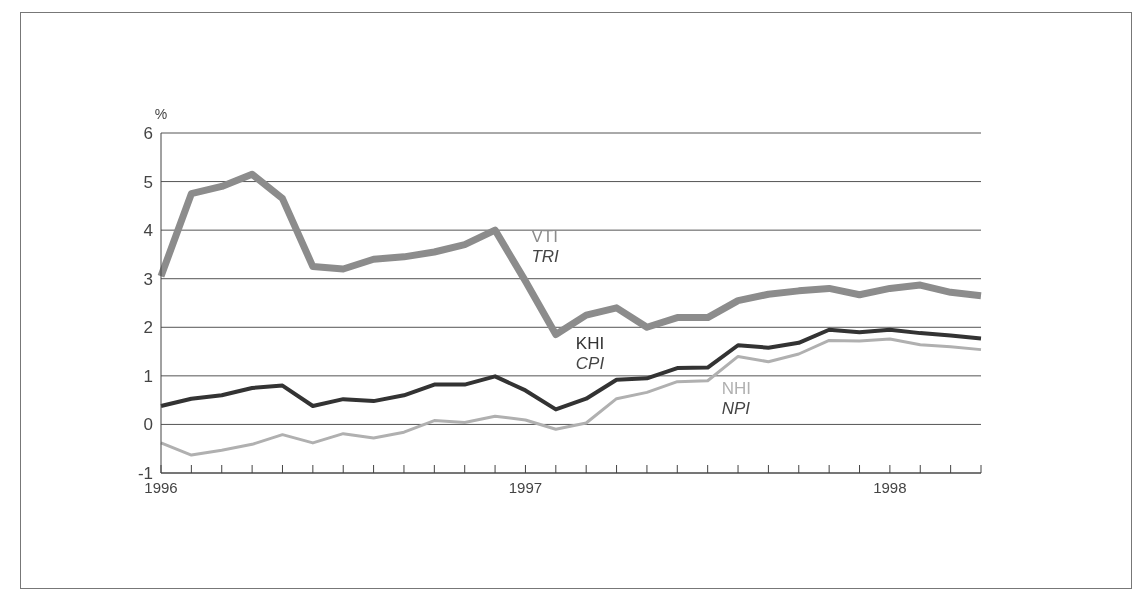 The height and width of the screenshot is (608, 1139). I want to click on y-tick-label: 4, so click(148, 231).